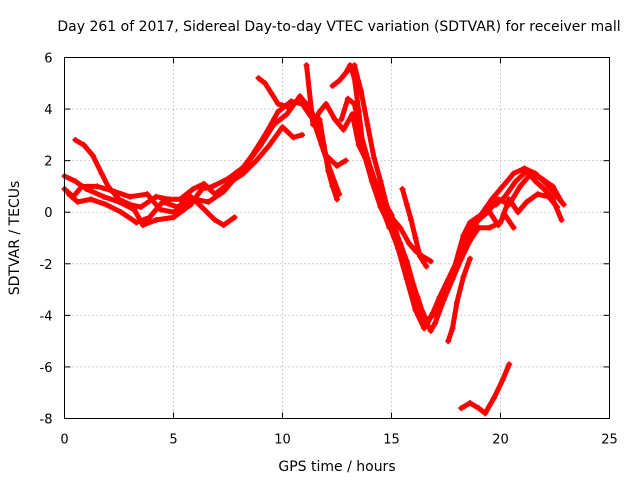  What do you see at coordinates (64, 440) in the screenshot?
I see `x-tick-label: 0` at bounding box center [64, 440].